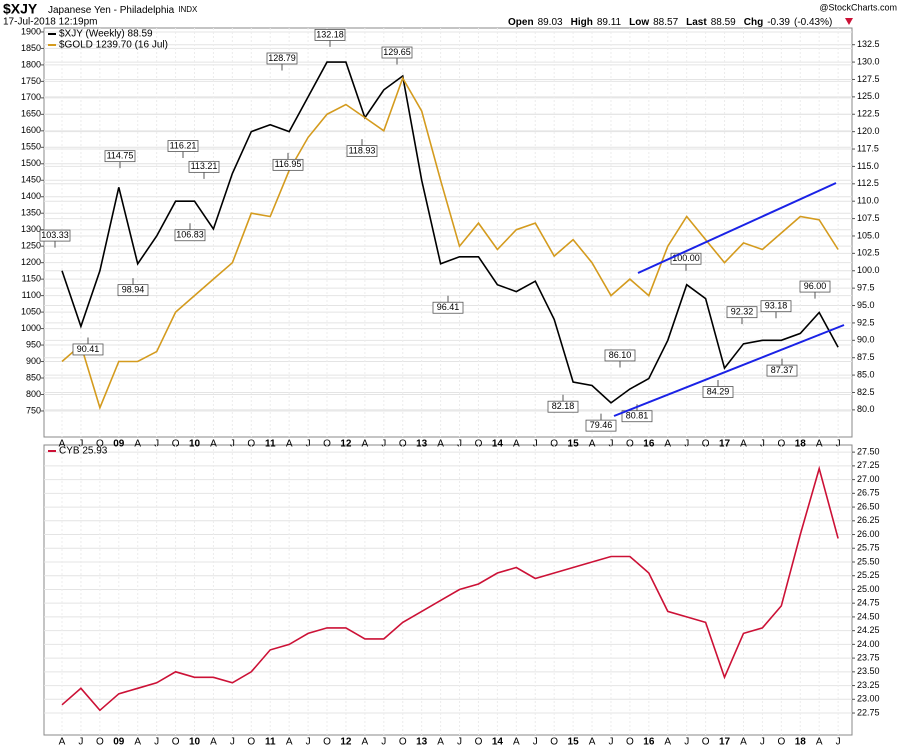 This screenshot has width=900, height=750. What do you see at coordinates (83, 451) in the screenshot?
I see `legend-label: CYB 25.93` at bounding box center [83, 451].